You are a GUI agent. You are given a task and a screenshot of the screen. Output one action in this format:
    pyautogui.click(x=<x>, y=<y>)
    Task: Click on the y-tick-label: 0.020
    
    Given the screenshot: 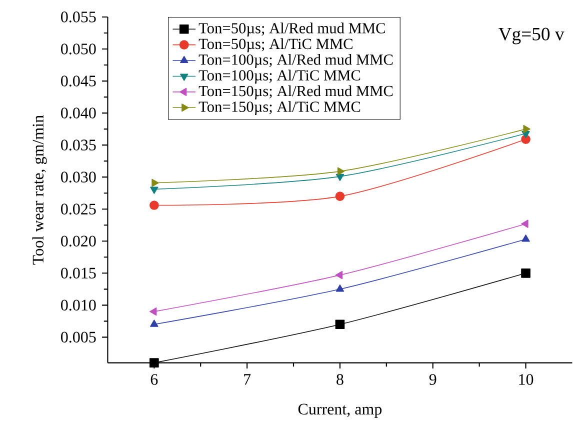 What is the action you would take?
    pyautogui.click(x=78, y=241)
    